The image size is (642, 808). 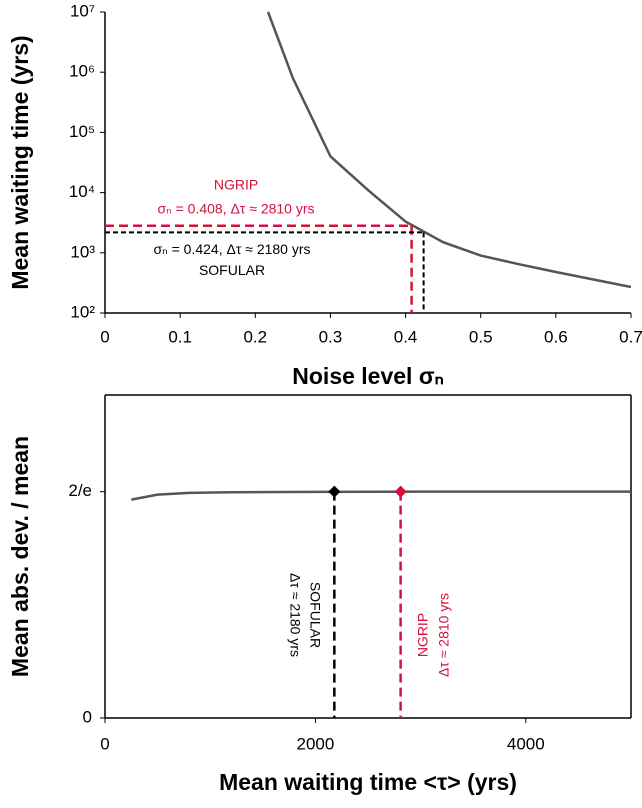 What do you see at coordinates (367, 376) in the screenshot?
I see `x-axis-title: Noise level σₙ` at bounding box center [367, 376].